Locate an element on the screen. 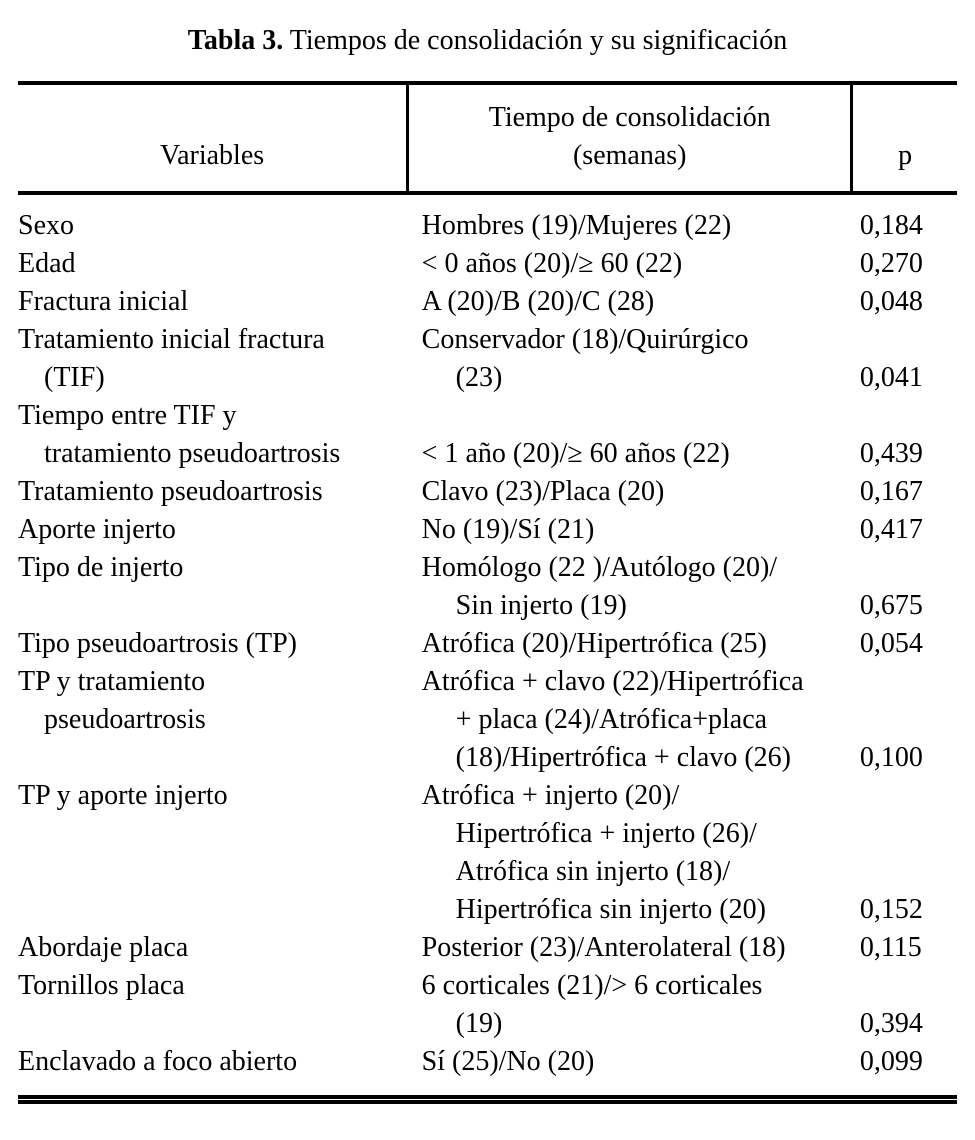 The height and width of the screenshot is (1140, 975). value-cell: Sí (25)/No (20) is located at coordinates (508, 1061).